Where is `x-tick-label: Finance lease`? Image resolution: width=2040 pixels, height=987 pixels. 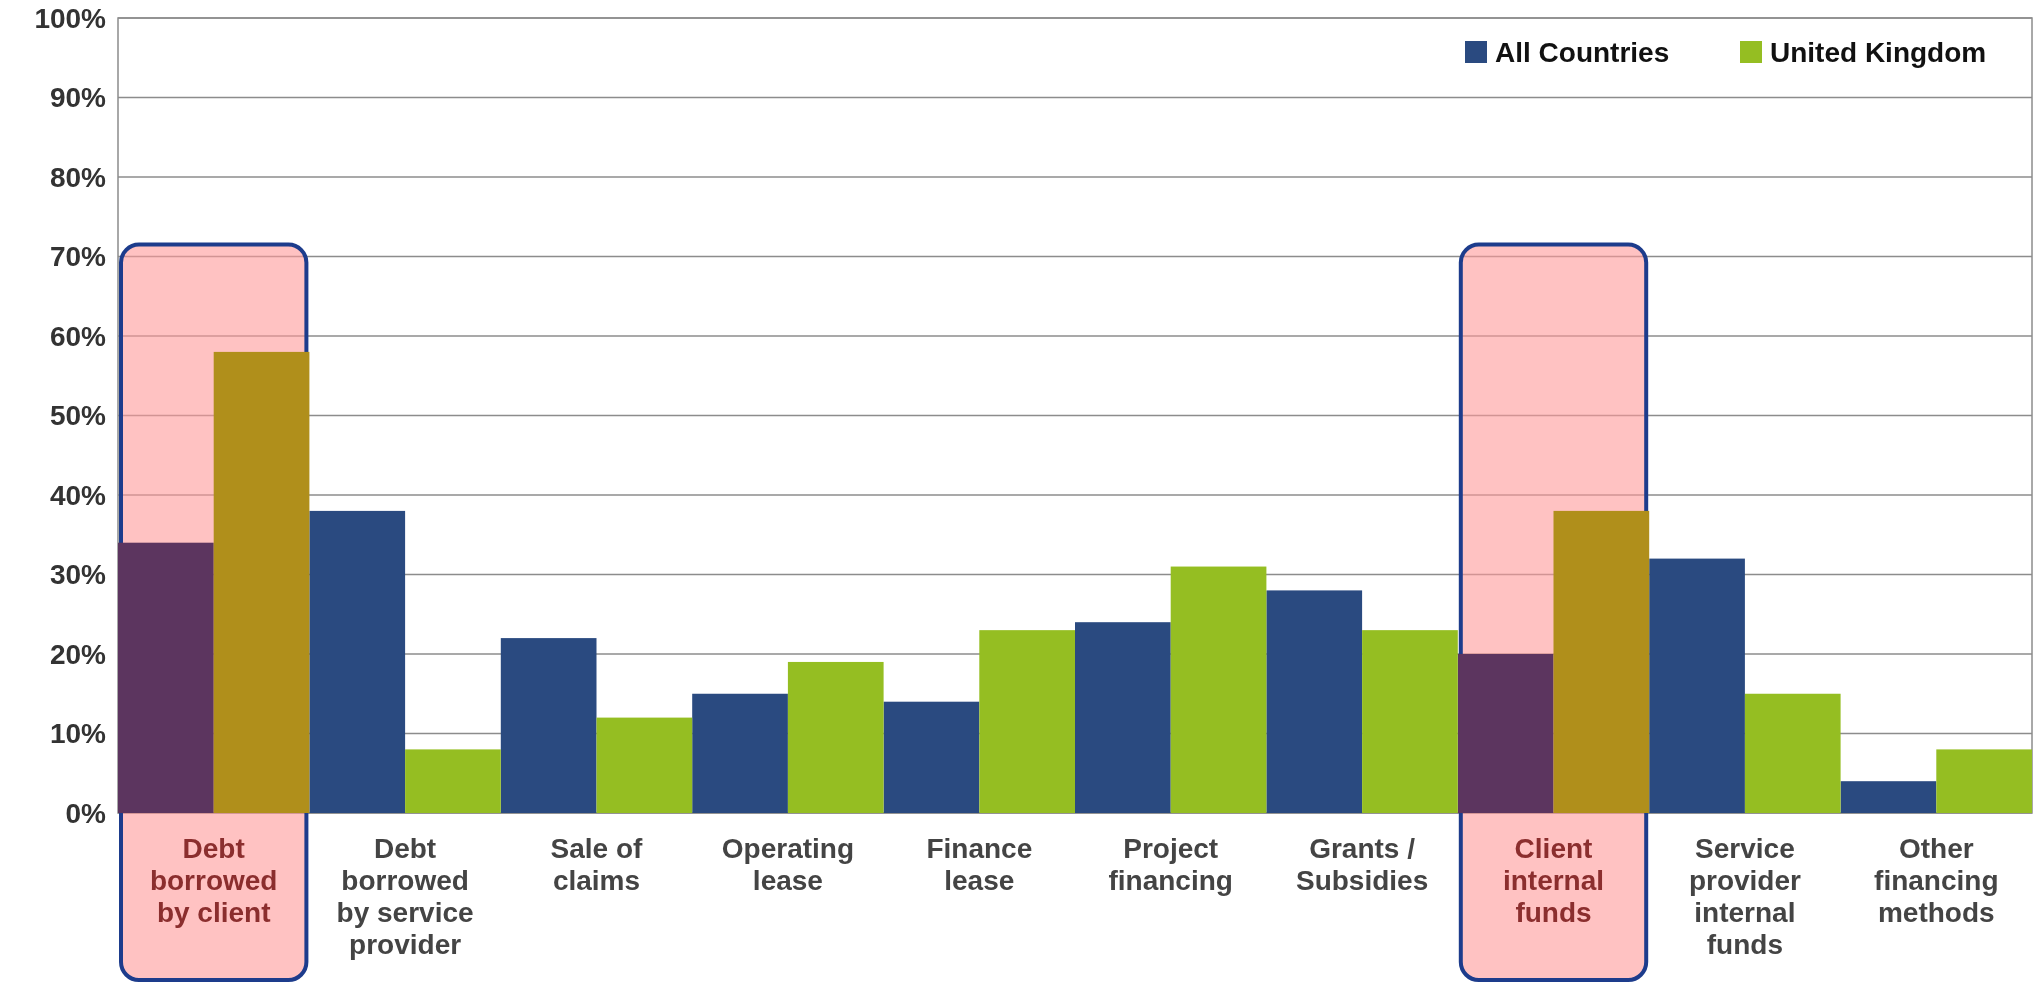
x-tick-label: Finance lease is located at coordinates (979, 864).